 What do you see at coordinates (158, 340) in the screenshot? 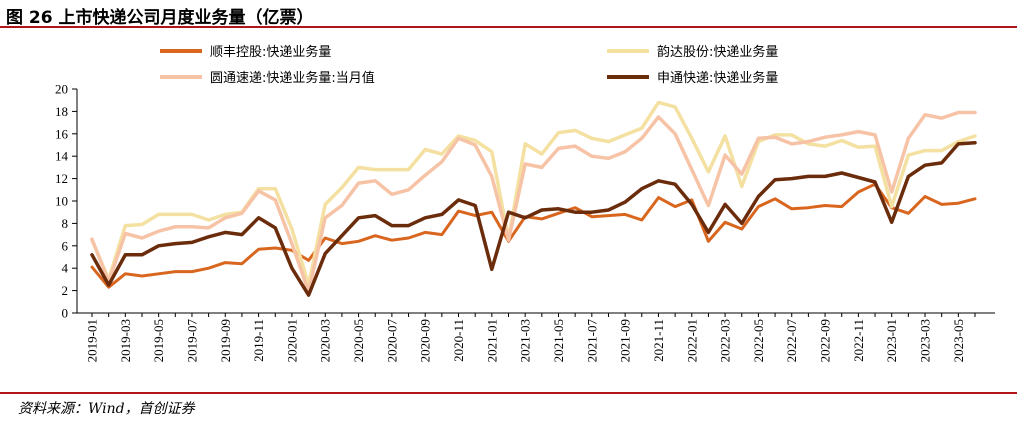
I see `x-tick-label: 2019-05` at bounding box center [158, 340].